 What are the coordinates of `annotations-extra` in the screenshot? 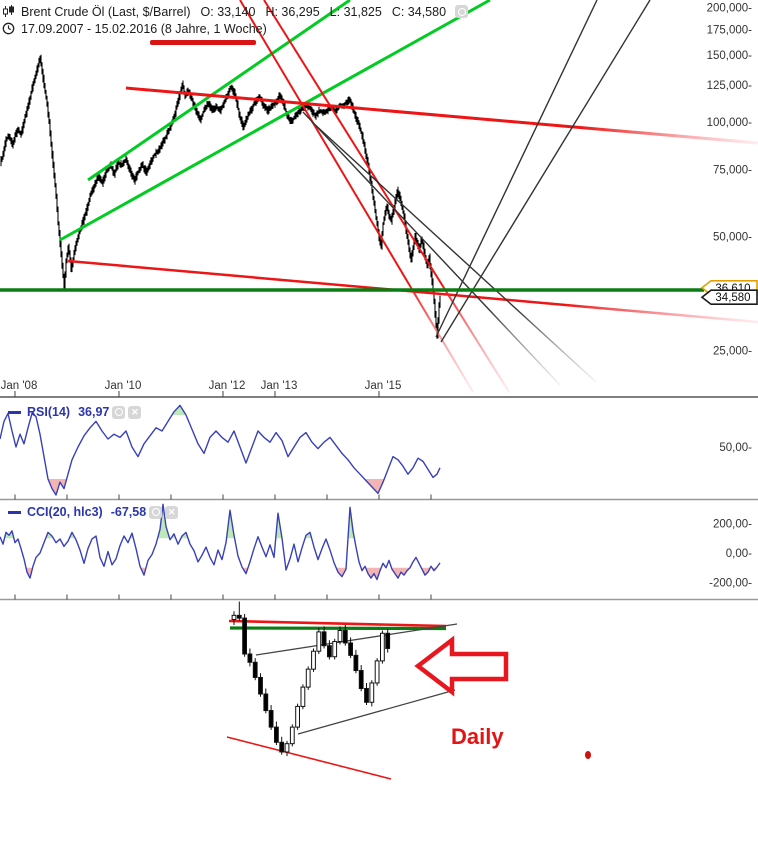 It's located at (461, 666).